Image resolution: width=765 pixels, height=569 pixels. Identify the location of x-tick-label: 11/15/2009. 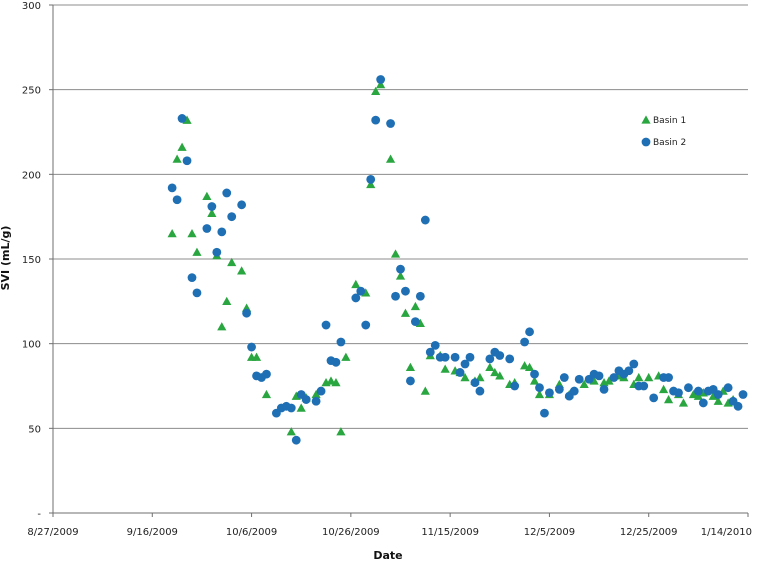
(450, 532).